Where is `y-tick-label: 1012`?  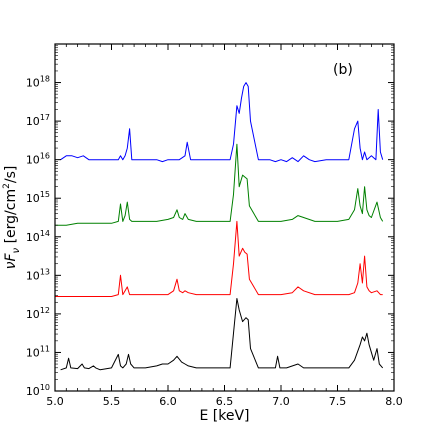 y-tick-label: 1012 is located at coordinates (38, 313).